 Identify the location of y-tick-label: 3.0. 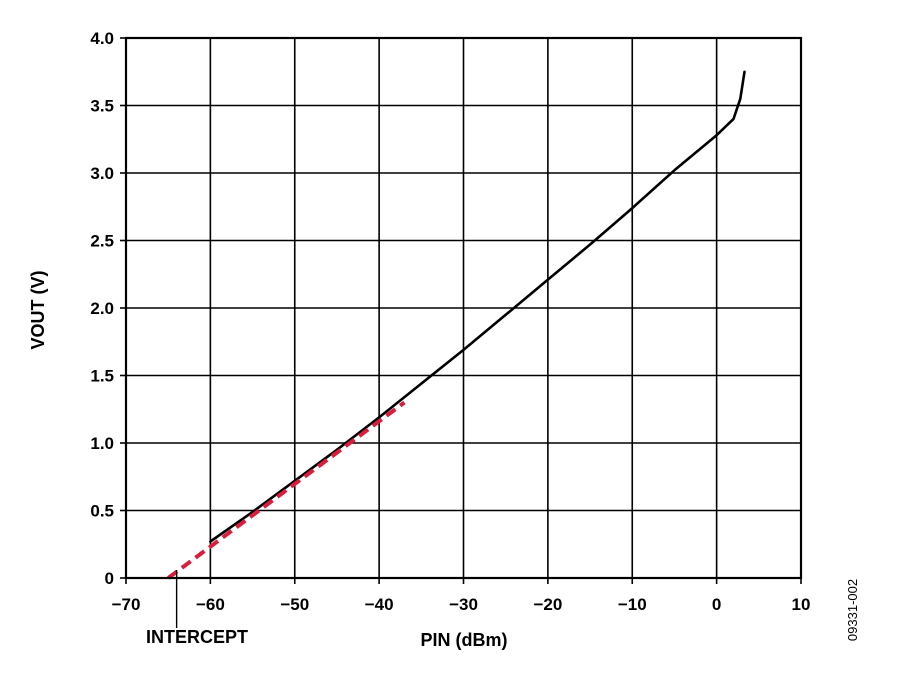
(102, 173).